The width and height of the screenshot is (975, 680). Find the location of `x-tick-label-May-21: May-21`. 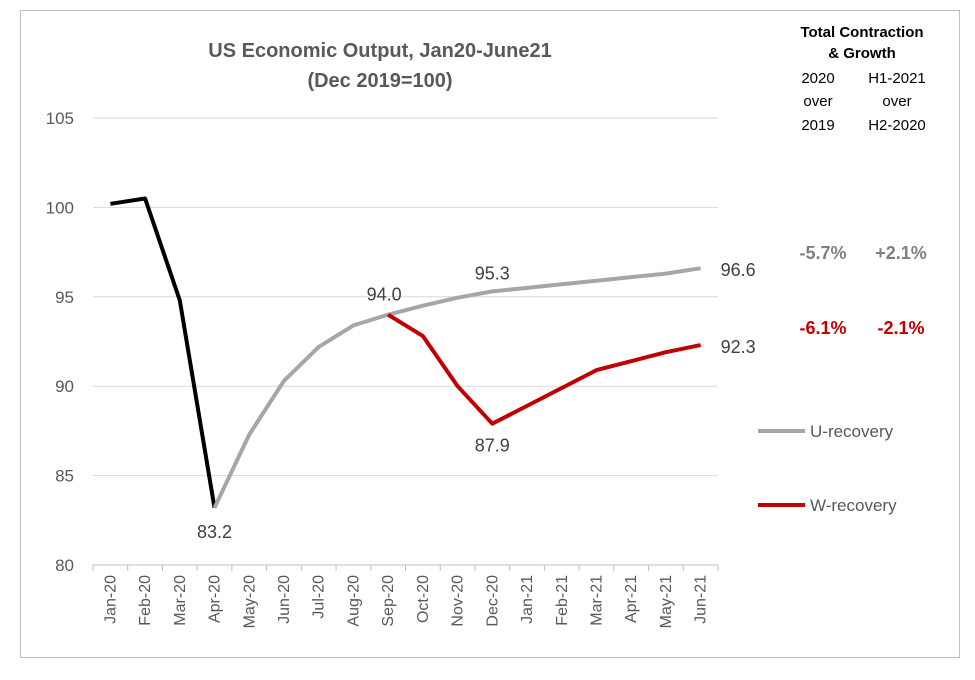

x-tick-label-May-21: May-21 is located at coordinates (666, 601).